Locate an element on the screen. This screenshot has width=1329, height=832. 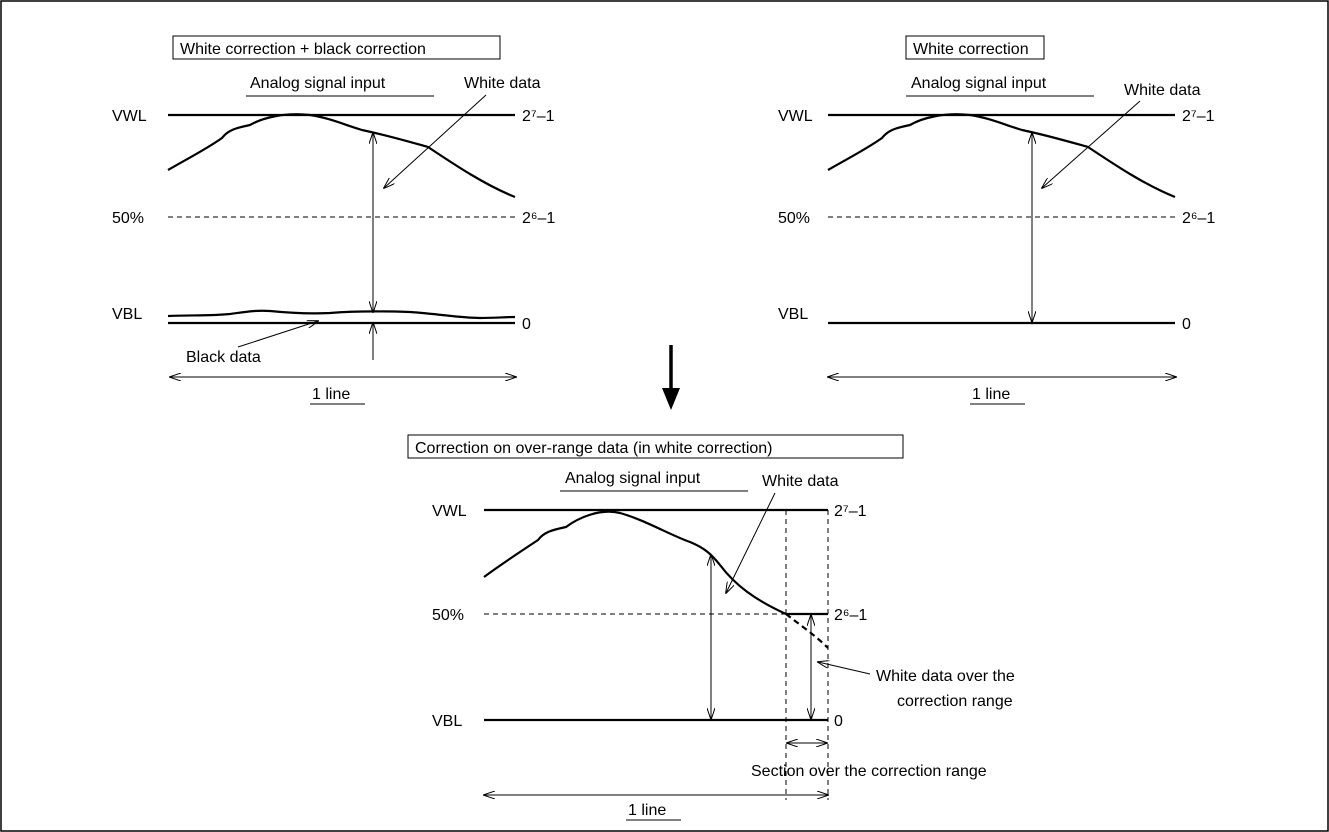
transition-arrow is located at coordinates (671, 377).